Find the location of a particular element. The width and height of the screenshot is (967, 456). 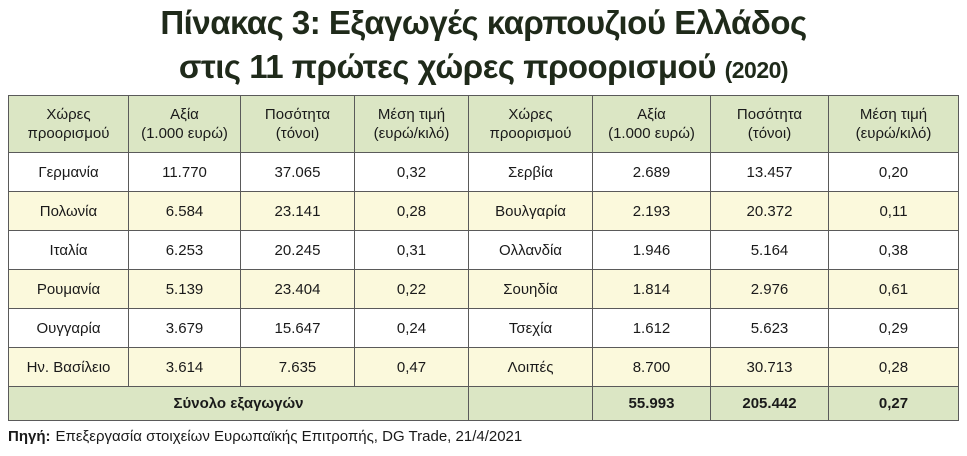

cell: 0,24 is located at coordinates (411, 328).